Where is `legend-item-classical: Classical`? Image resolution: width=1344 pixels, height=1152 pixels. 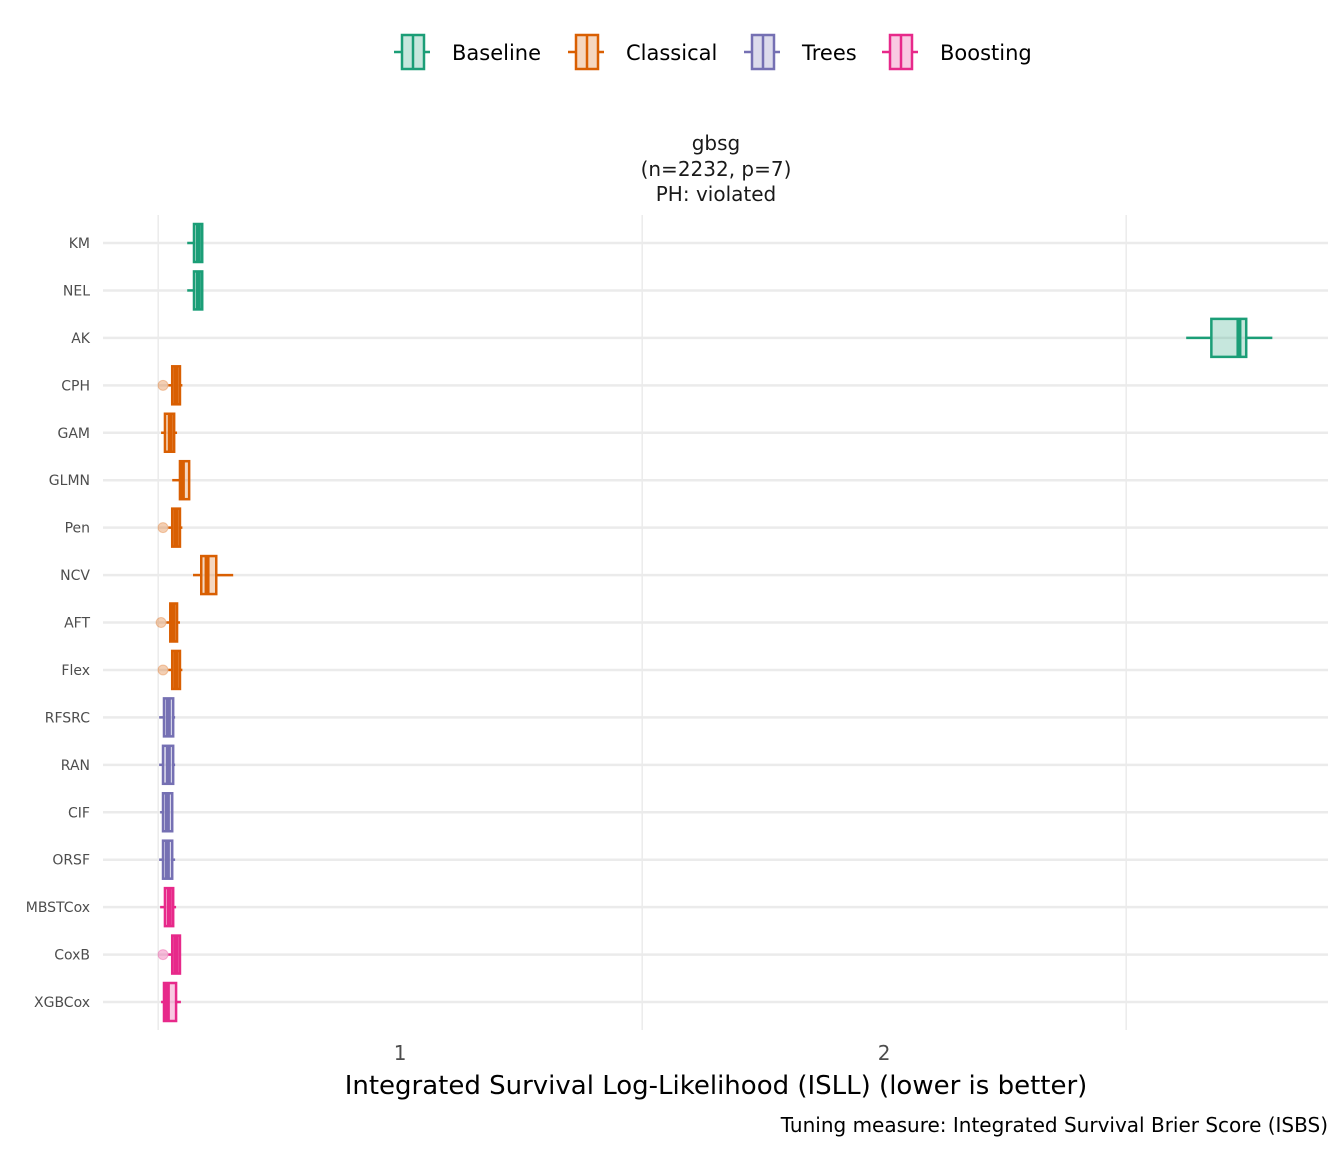 legend-item-classical: Classical is located at coordinates (642, 52).